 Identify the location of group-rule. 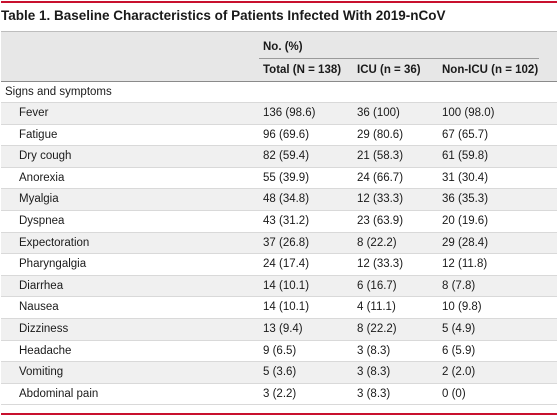
(399, 58).